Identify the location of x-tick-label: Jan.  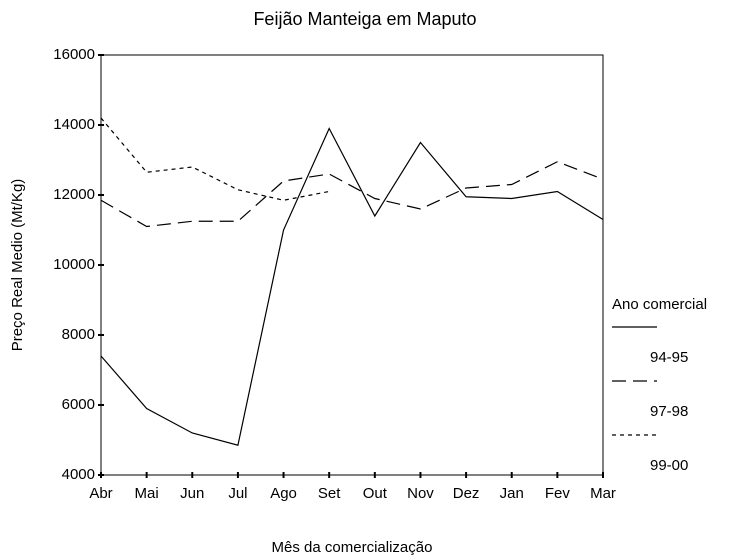
(512, 493).